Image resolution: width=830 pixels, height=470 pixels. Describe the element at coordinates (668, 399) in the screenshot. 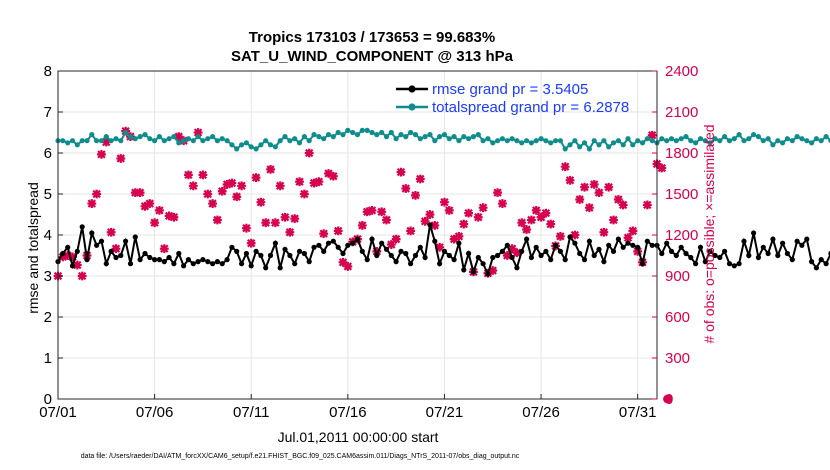

I see `obs-possible-marker` at that location.